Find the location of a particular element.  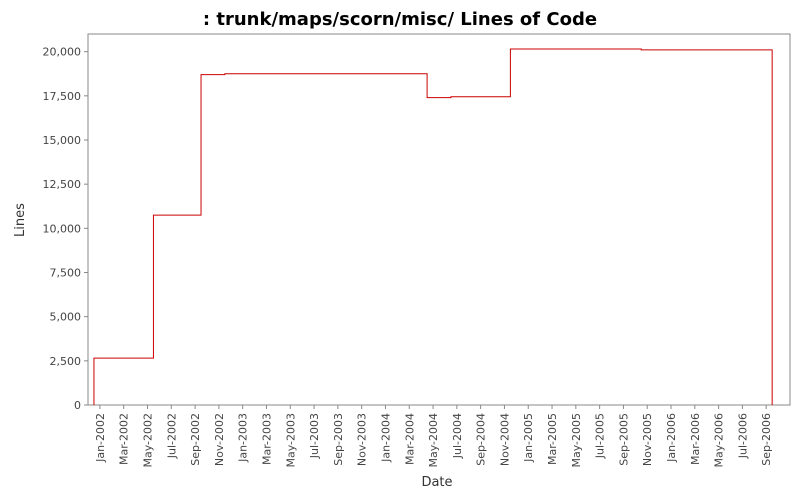

y-tick-label: 17,500 is located at coordinates (62, 96).